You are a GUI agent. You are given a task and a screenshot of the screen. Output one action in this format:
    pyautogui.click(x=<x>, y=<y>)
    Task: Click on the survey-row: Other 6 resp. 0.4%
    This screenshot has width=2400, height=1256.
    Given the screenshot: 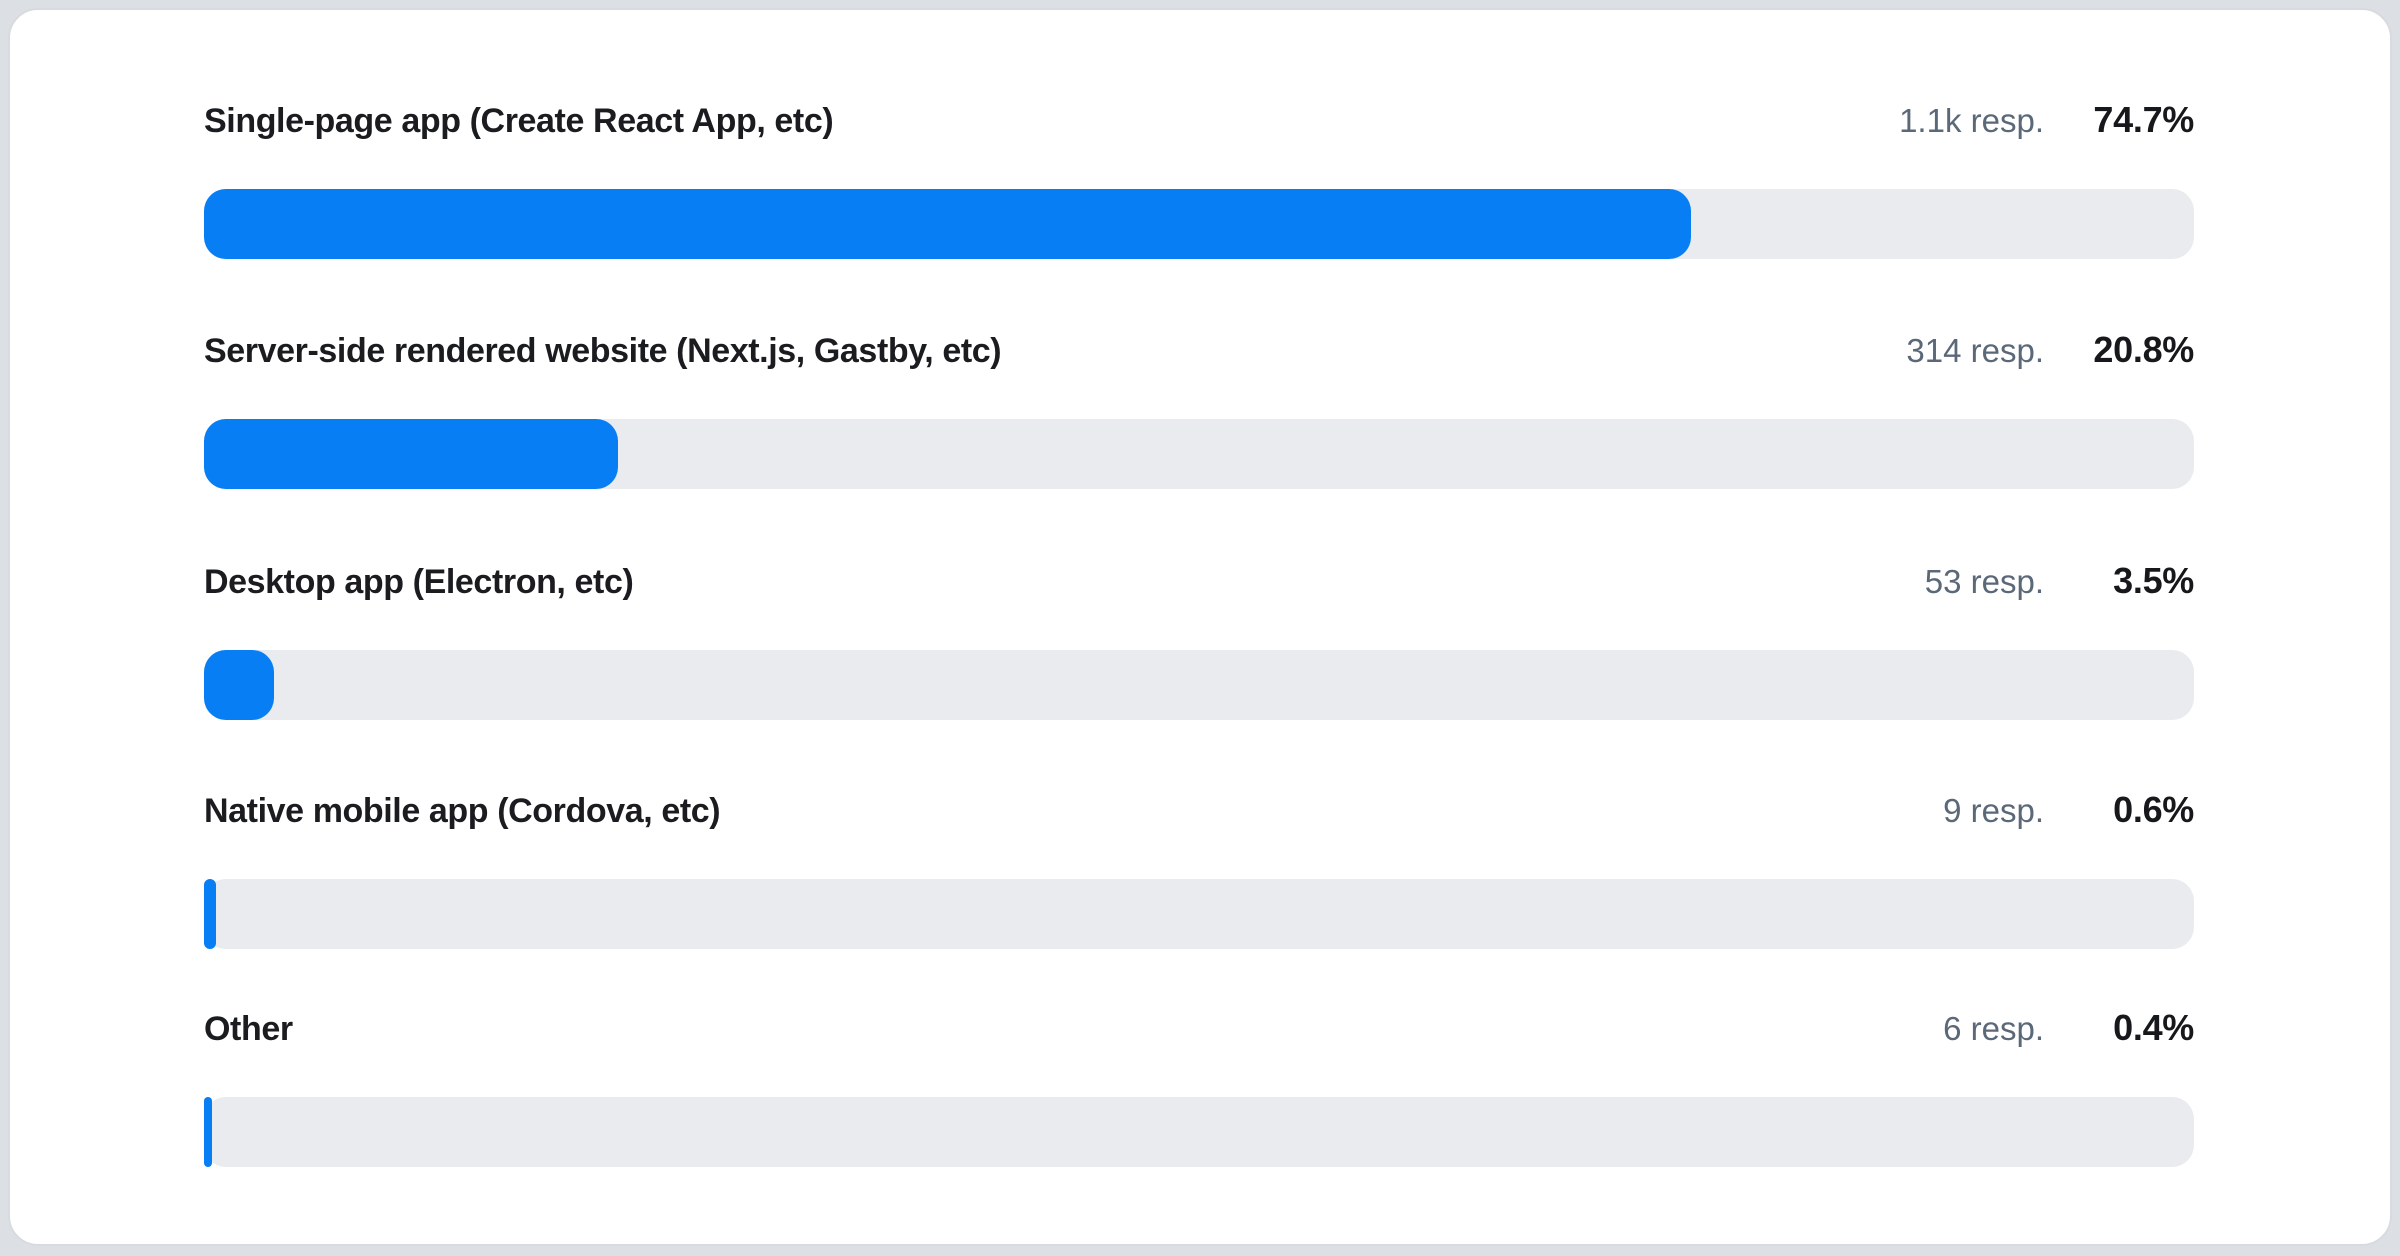 What is the action you would take?
    pyautogui.click(x=1199, y=1091)
    